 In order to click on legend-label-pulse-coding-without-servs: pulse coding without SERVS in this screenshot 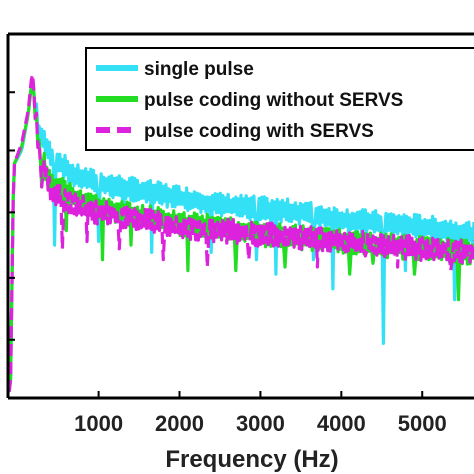, I will do `click(273, 100)`.